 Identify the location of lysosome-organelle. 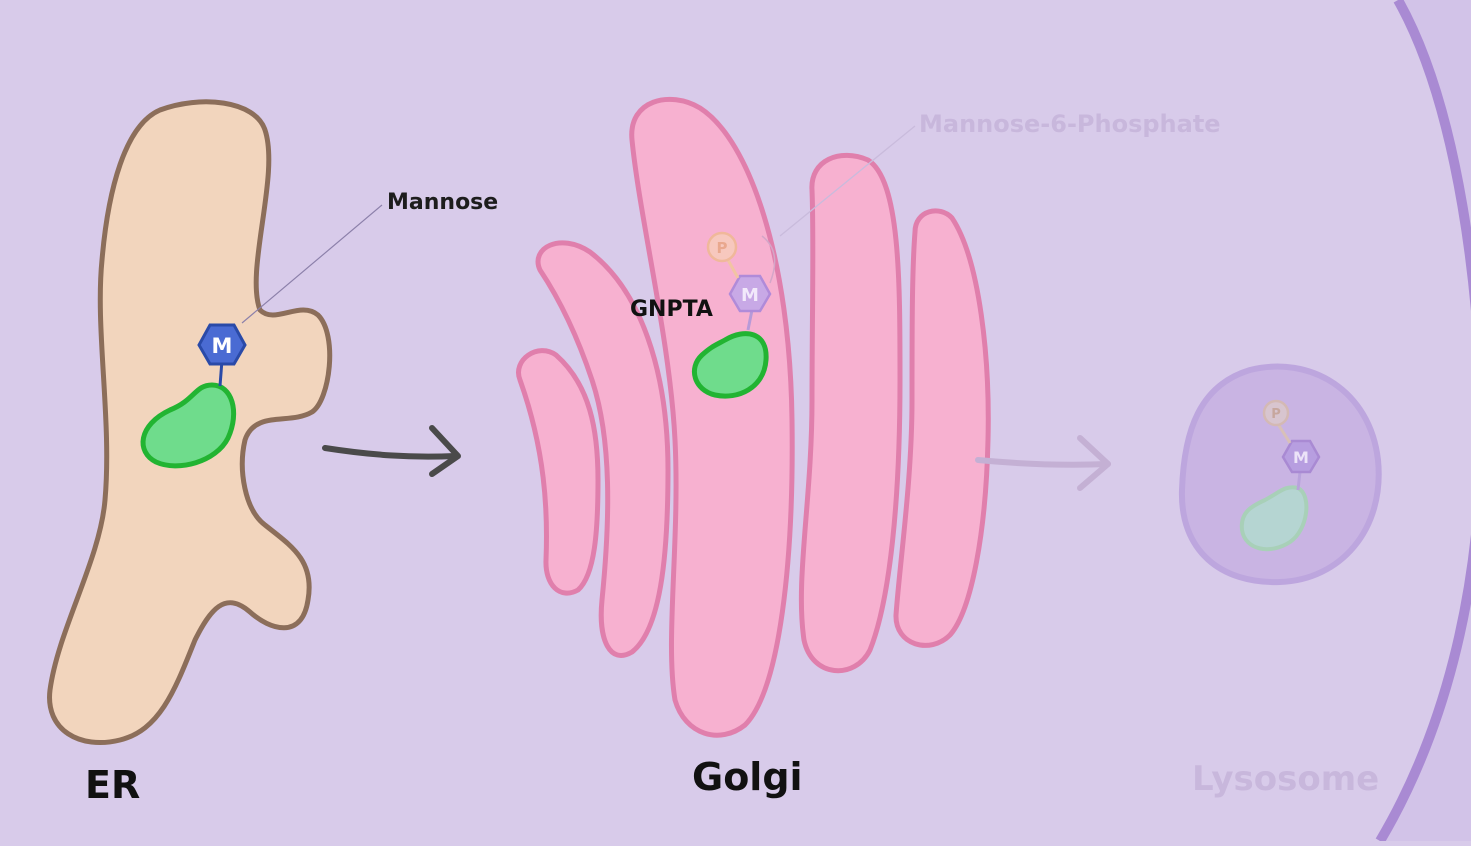
(1280, 474).